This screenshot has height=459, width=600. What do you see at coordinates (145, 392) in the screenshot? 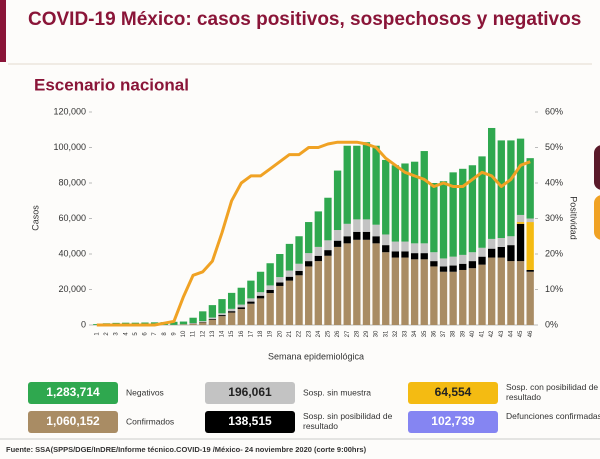
I see `legend-label: Negativos` at bounding box center [145, 392].